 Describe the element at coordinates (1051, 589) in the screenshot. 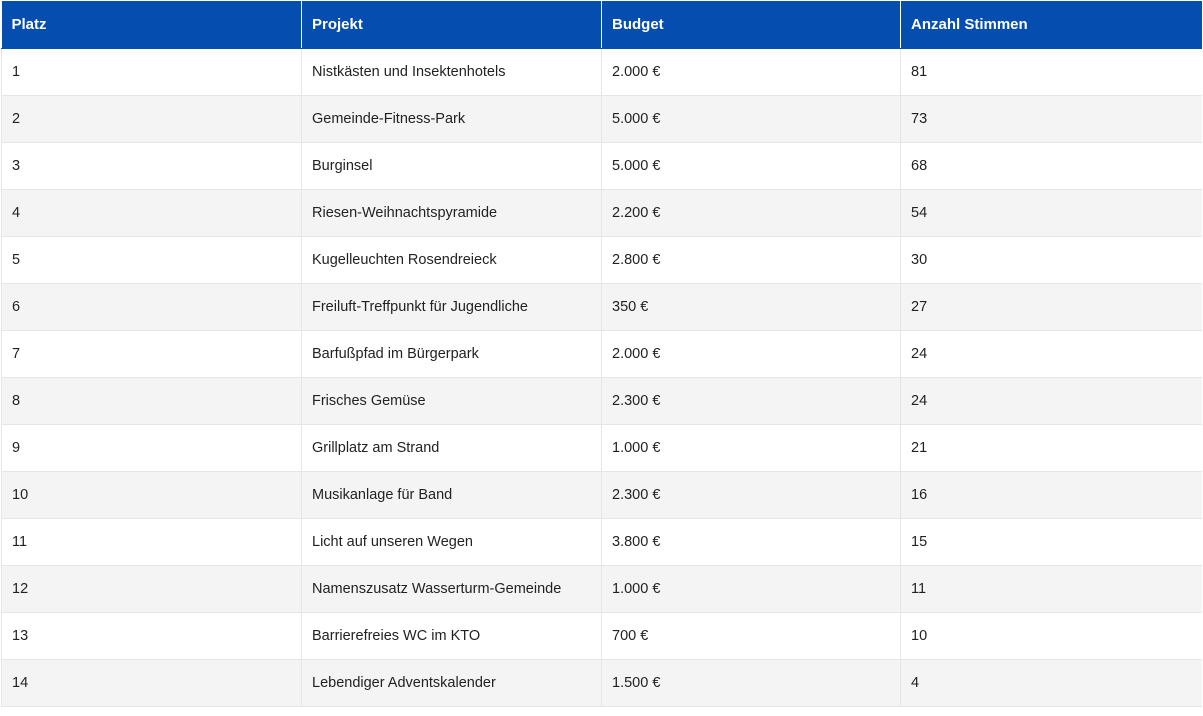

I see `cell-anzahl-stimmen: 11` at that location.